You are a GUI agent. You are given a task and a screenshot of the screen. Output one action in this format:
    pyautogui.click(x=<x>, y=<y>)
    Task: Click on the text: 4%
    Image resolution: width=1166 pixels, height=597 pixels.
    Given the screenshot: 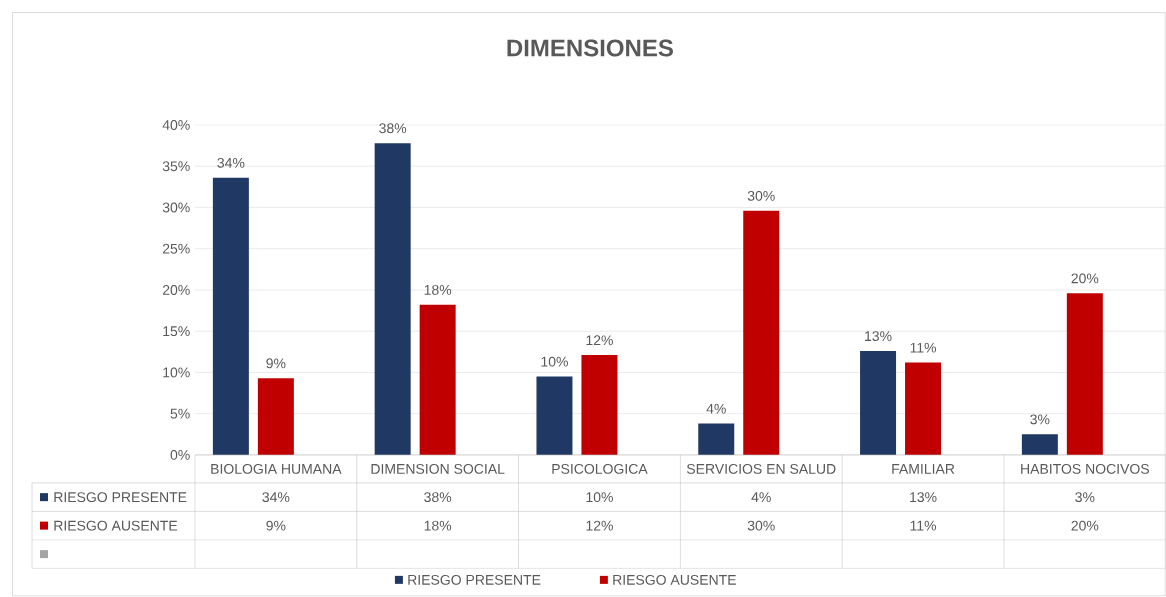 What is the action you would take?
    pyautogui.click(x=716, y=408)
    